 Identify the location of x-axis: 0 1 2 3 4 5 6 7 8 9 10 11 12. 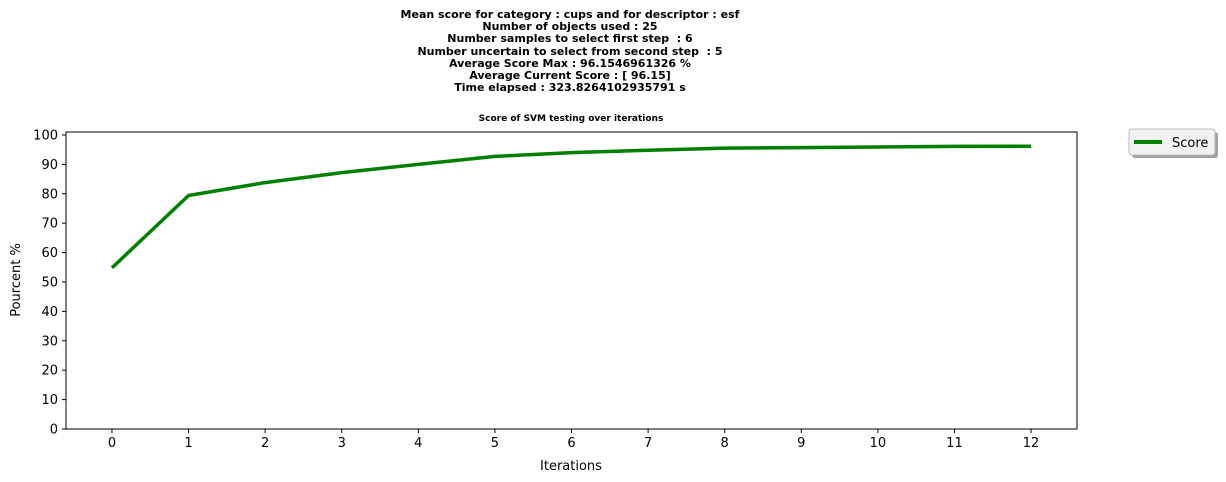
(574, 440).